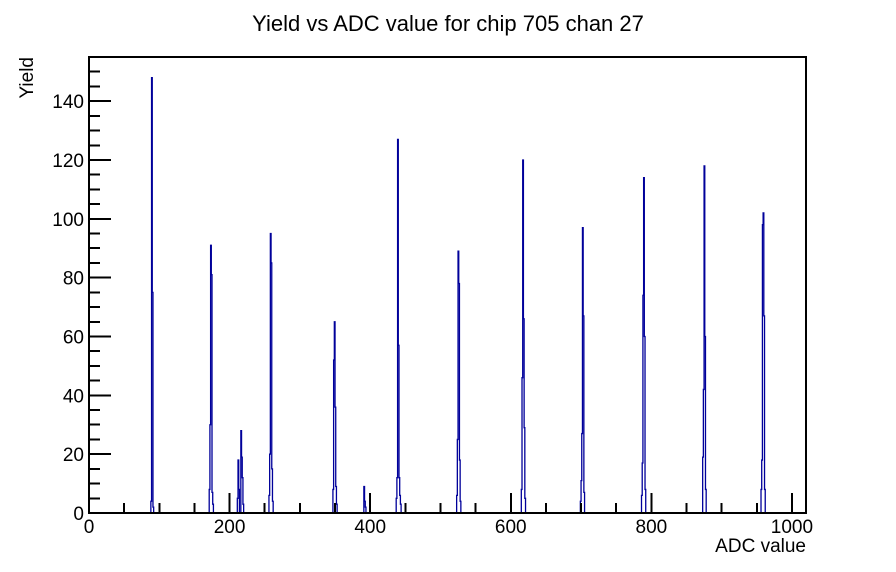 The image size is (896, 572). What do you see at coordinates (792, 527) in the screenshot?
I see `x-tick-label: 1000` at bounding box center [792, 527].